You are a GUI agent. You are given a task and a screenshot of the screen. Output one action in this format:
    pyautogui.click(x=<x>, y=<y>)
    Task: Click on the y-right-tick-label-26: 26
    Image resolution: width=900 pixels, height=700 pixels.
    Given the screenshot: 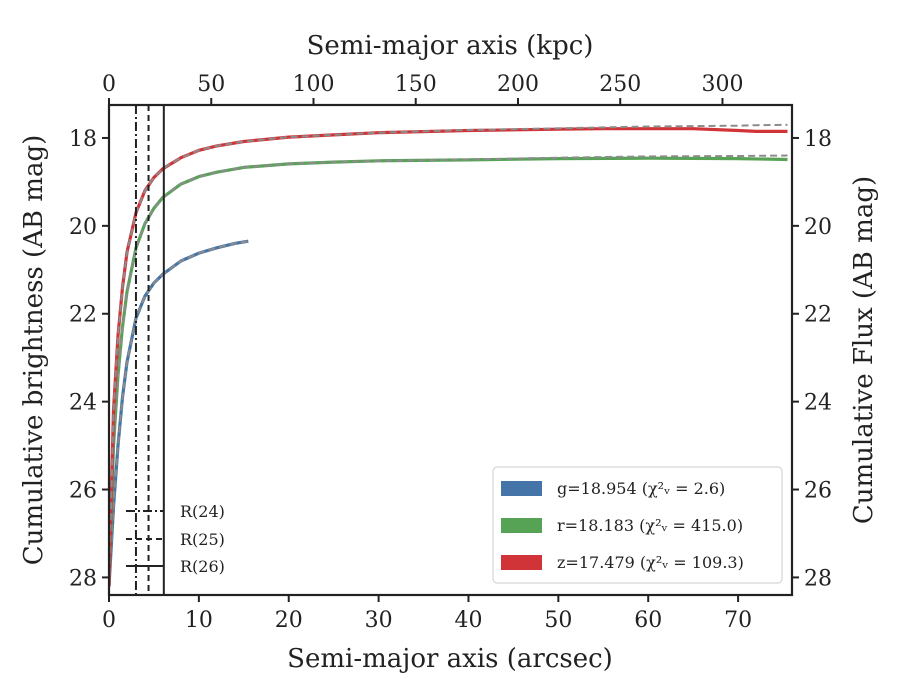 What is the action you would take?
    pyautogui.click(x=818, y=491)
    